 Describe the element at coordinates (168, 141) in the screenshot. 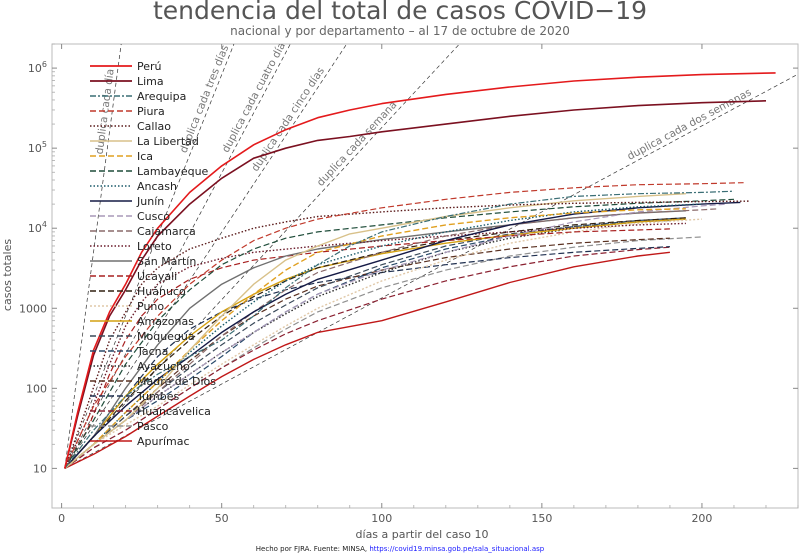

I see `legend-label-5: La Libertad` at that location.